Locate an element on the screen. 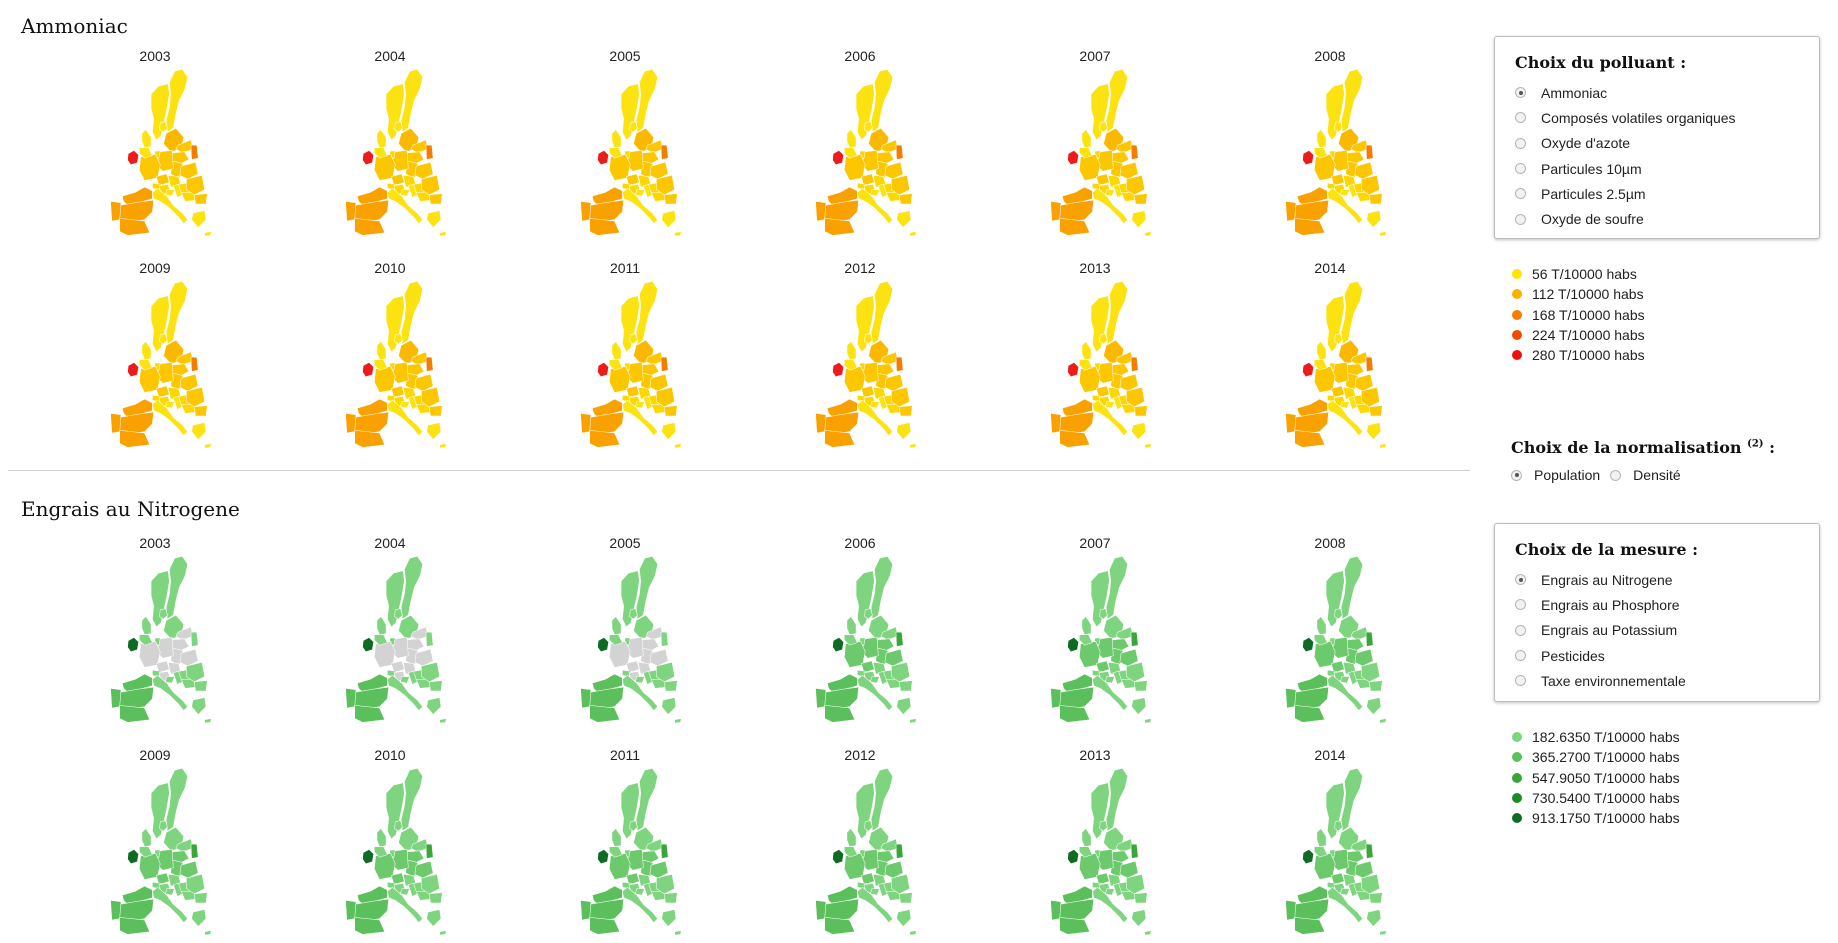 The image size is (1838, 943). pollutant-option: Particules 10µm is located at coordinates (1657, 168).